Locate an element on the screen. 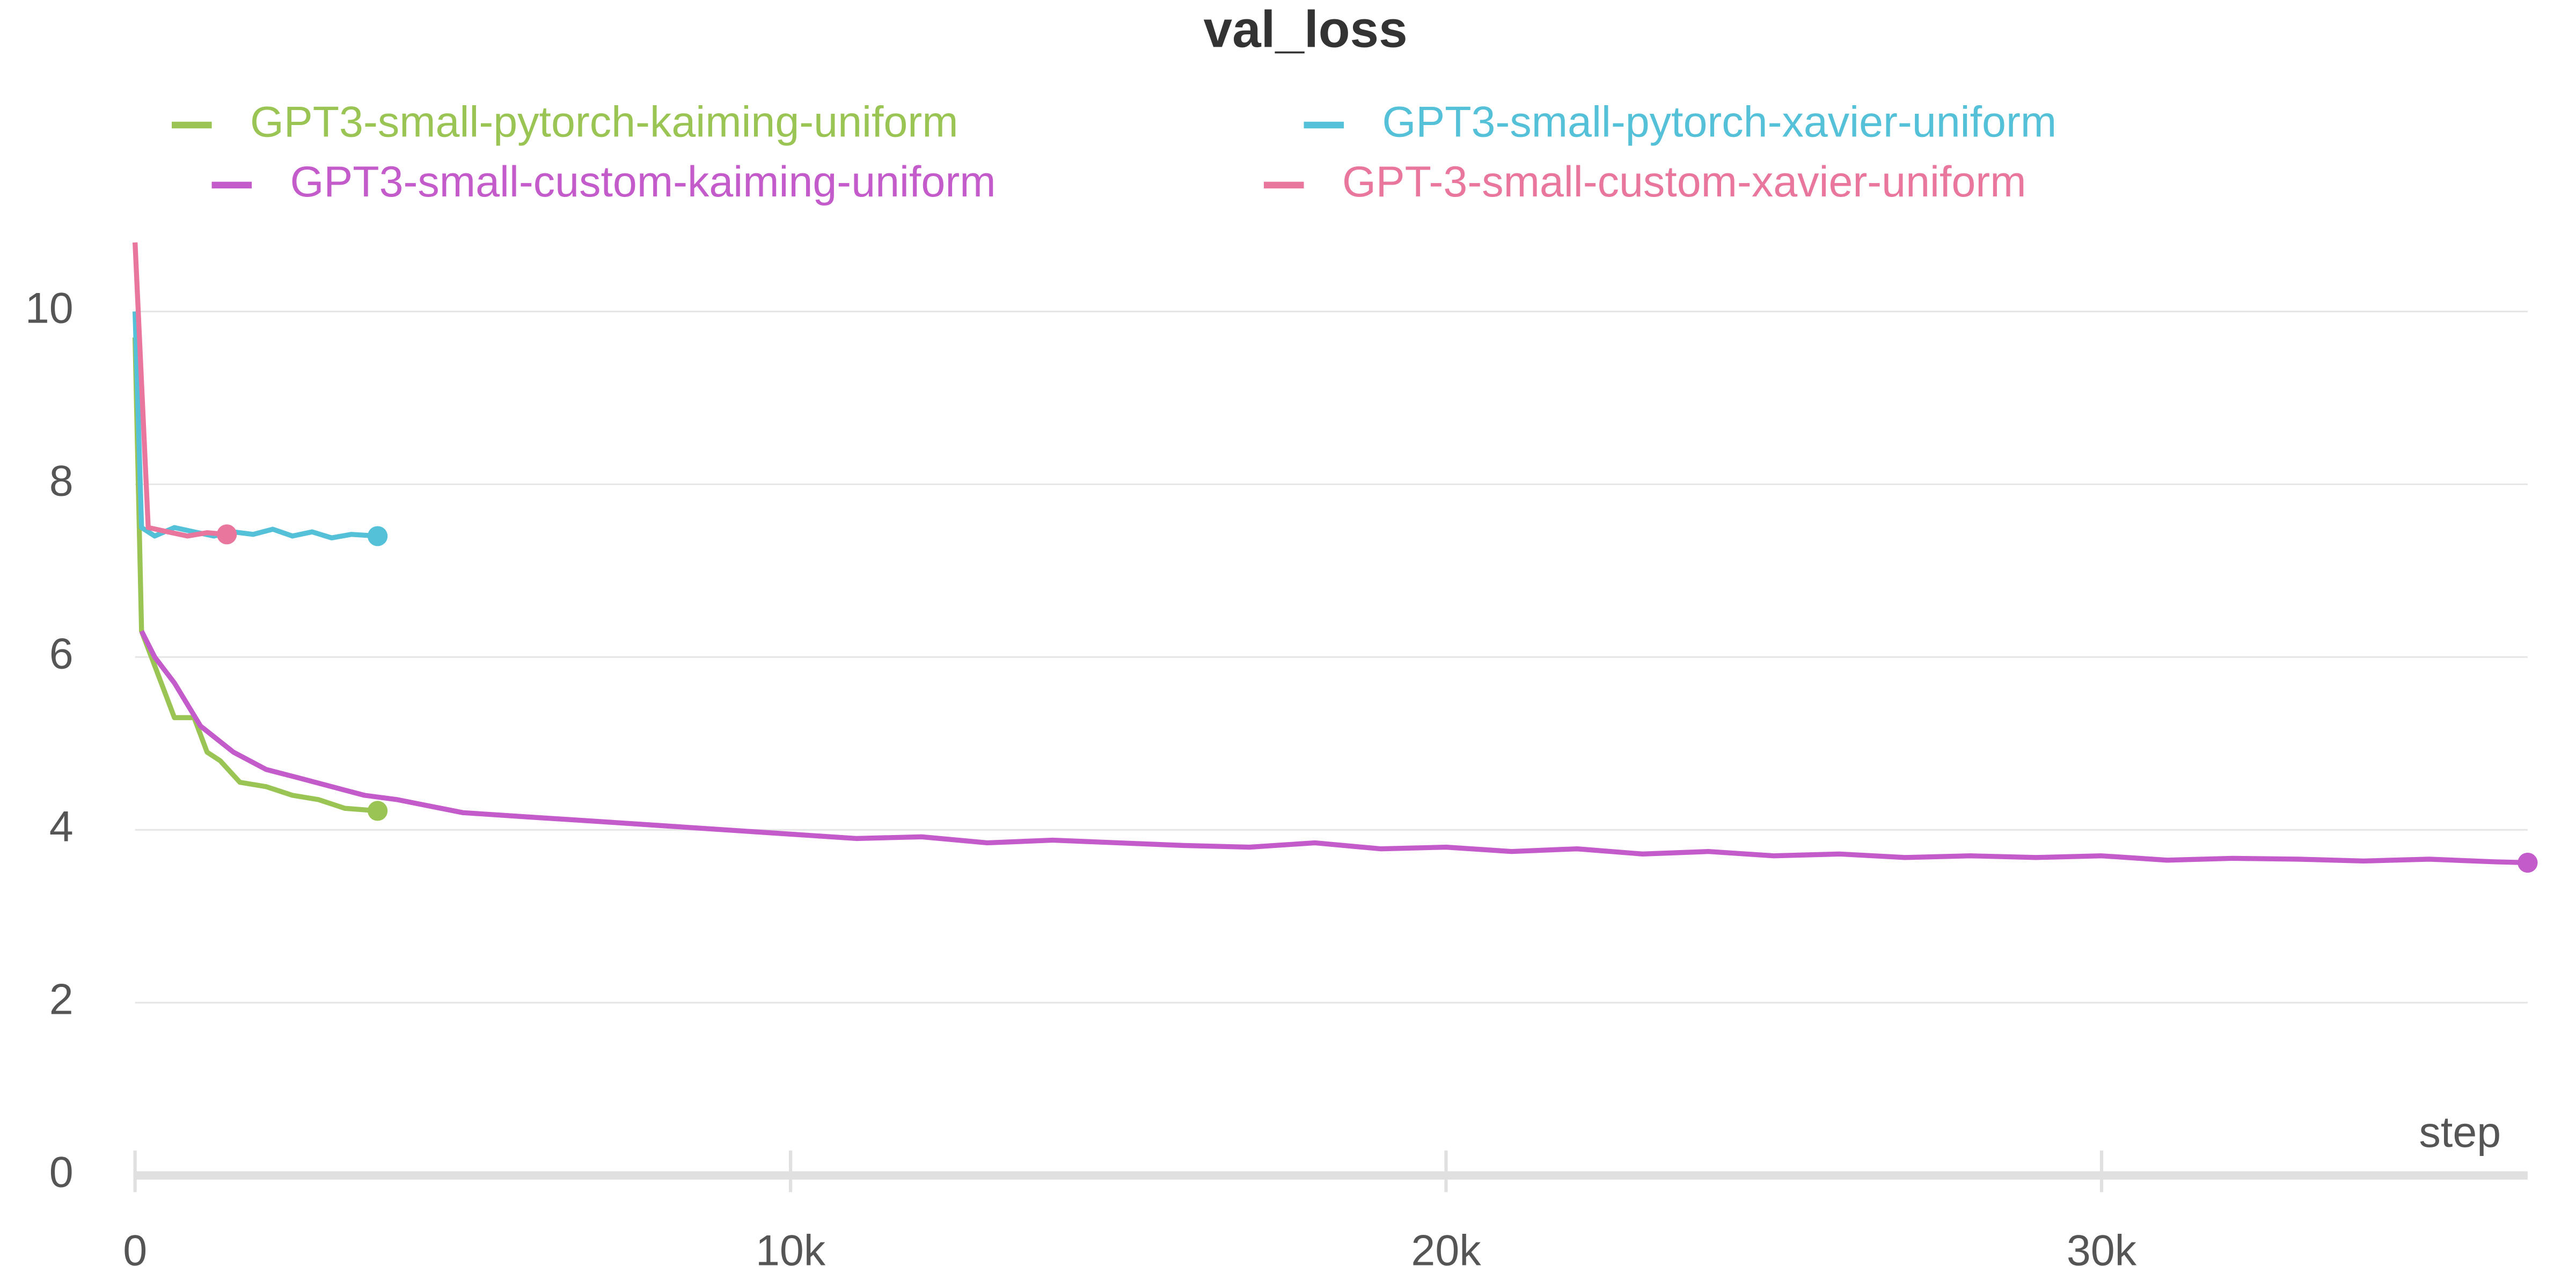 The height and width of the screenshot is (1288, 2576). y-tick-label: 6 is located at coordinates (61, 654).